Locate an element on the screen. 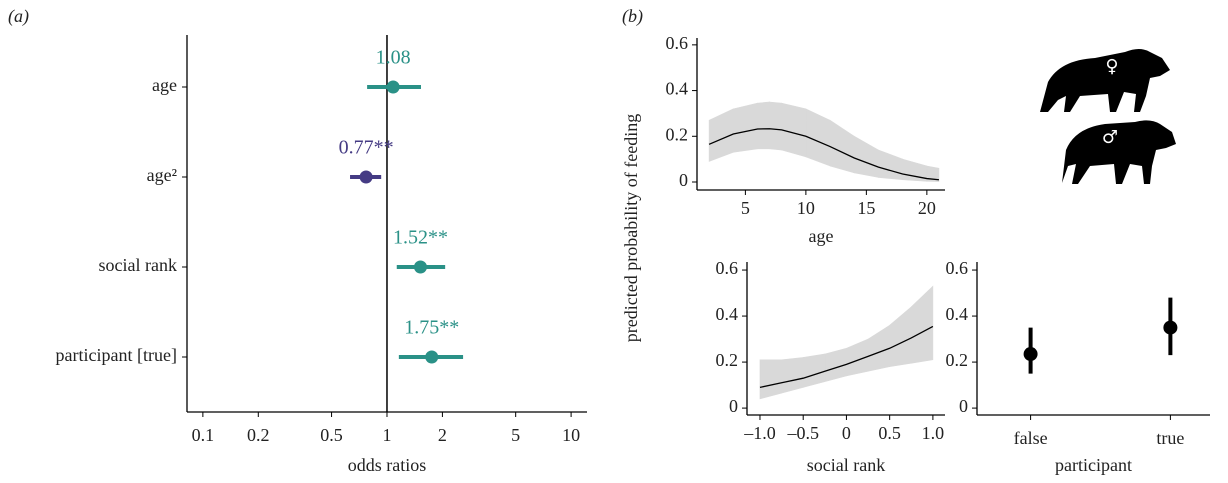 The width and height of the screenshot is (1228, 483). x-tick-label: true is located at coordinates (1170, 438).